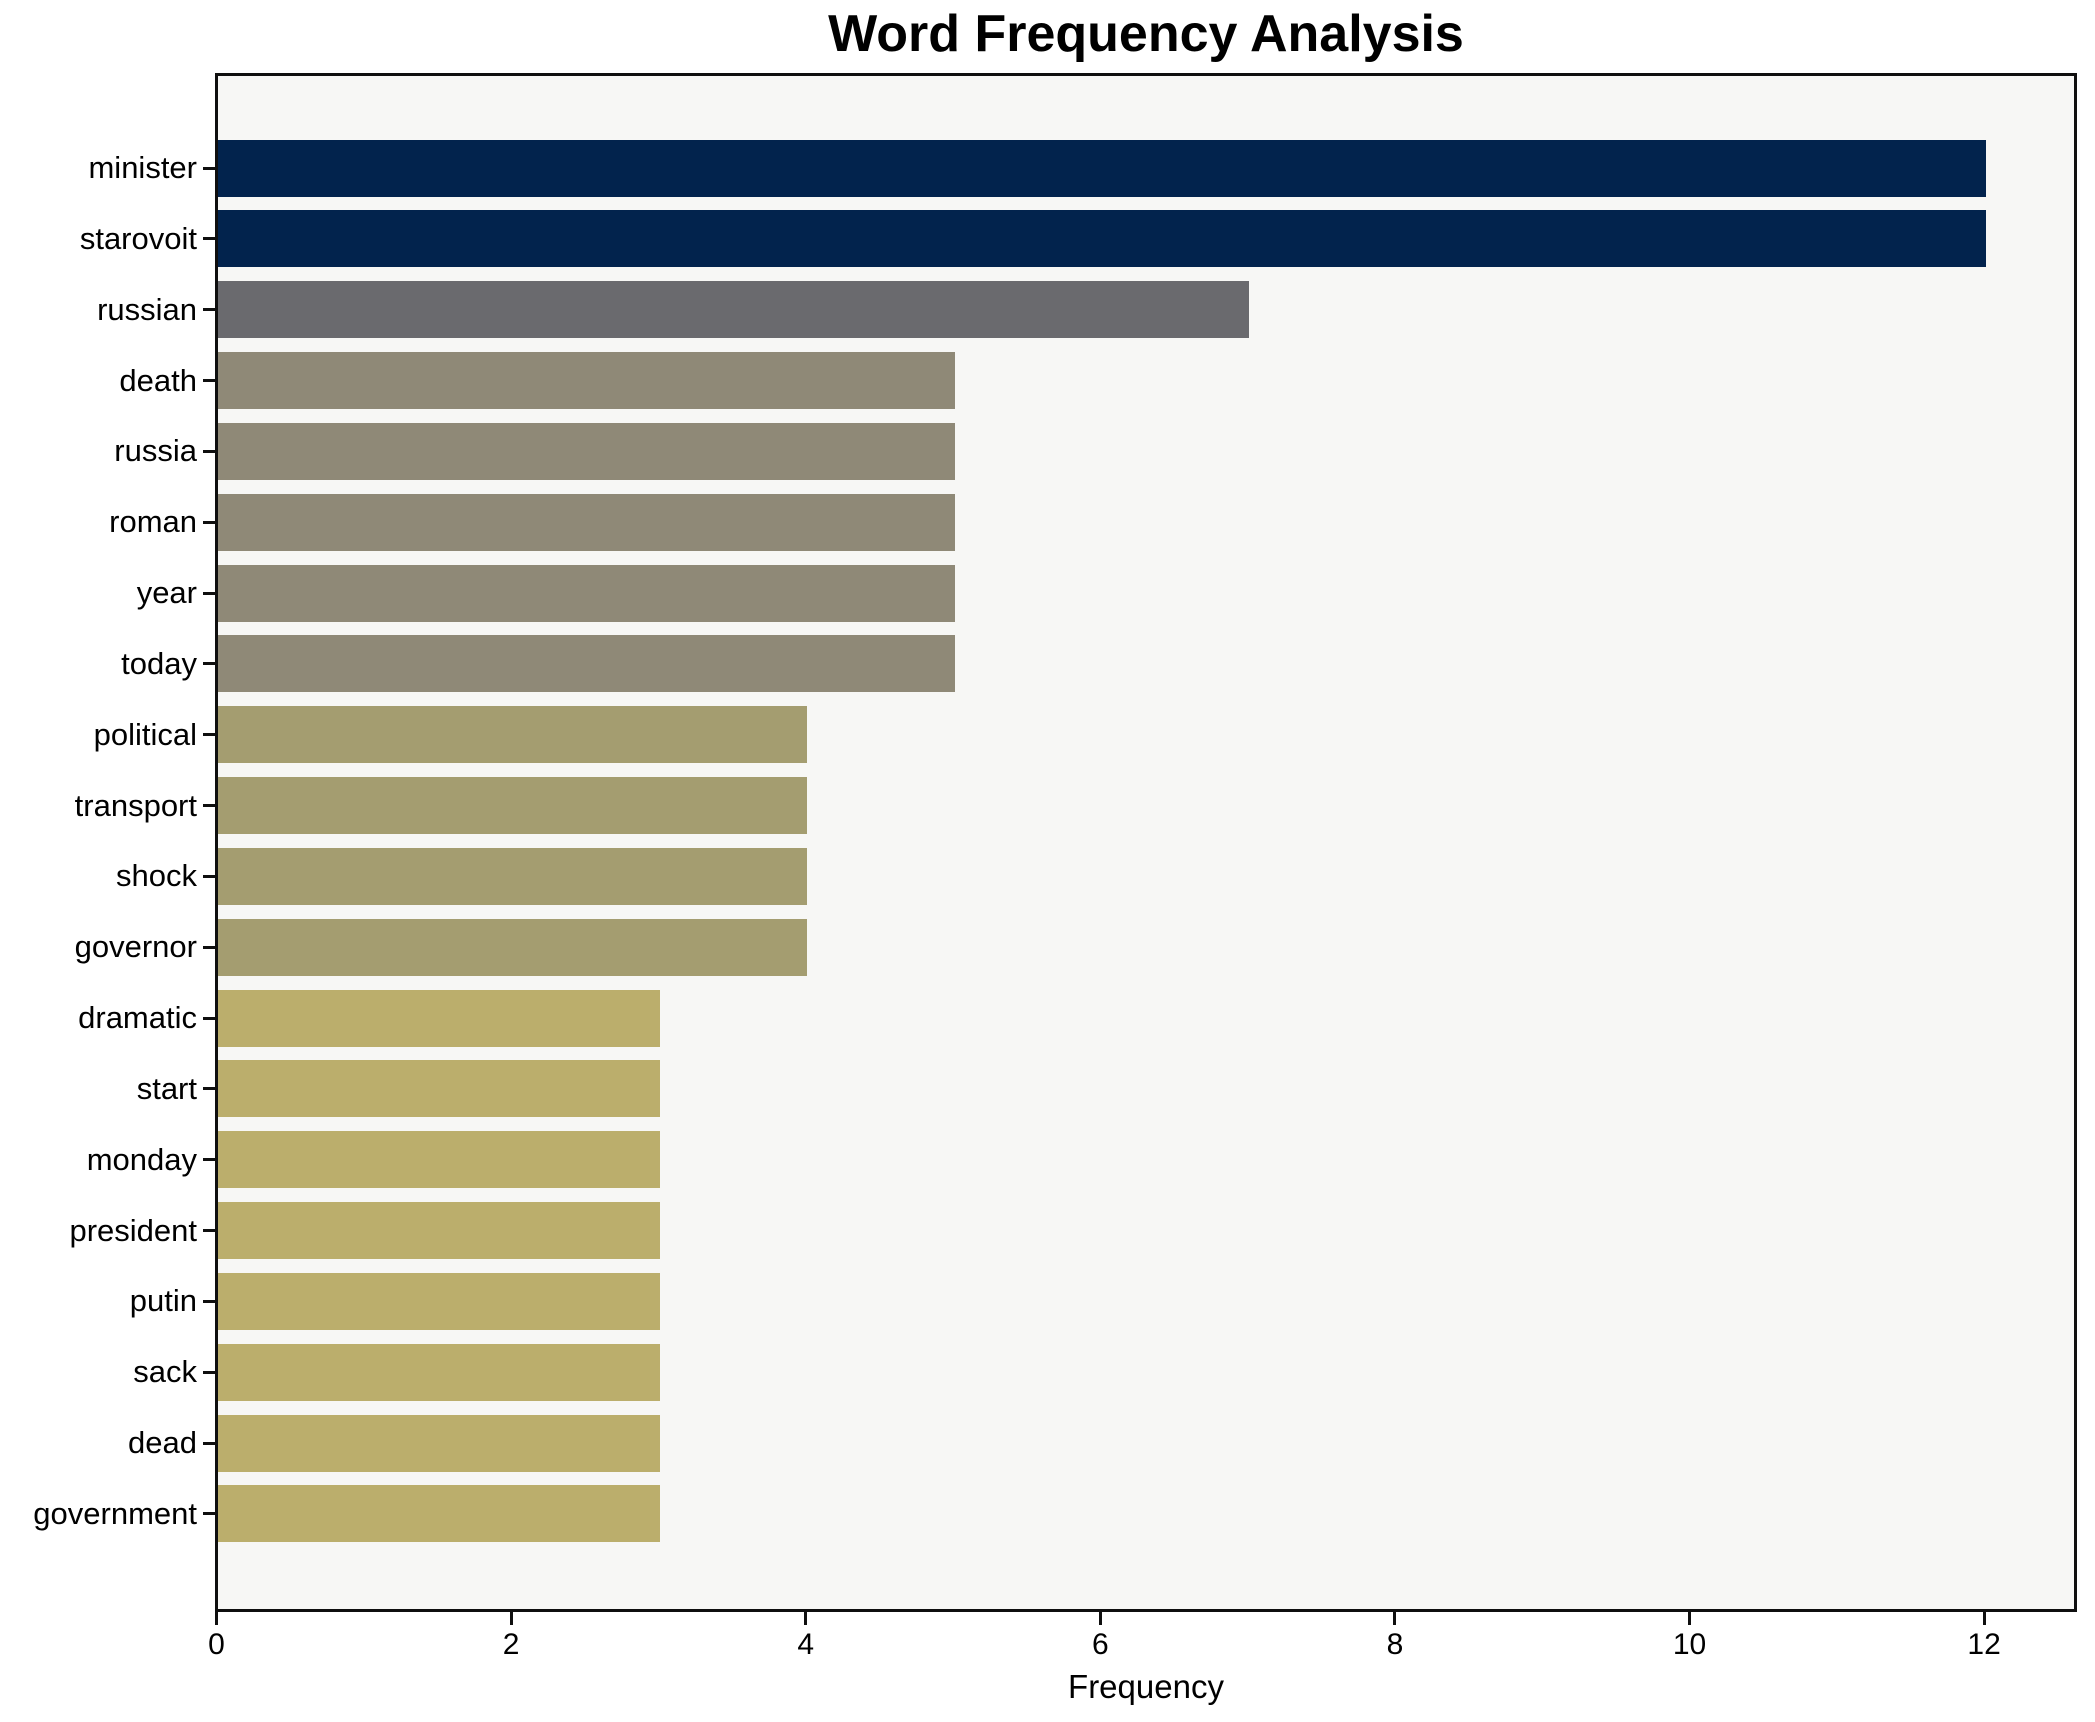 The image size is (2095, 1722). I want to click on chart-title: Word Frequency Analysis, so click(1146, 34).